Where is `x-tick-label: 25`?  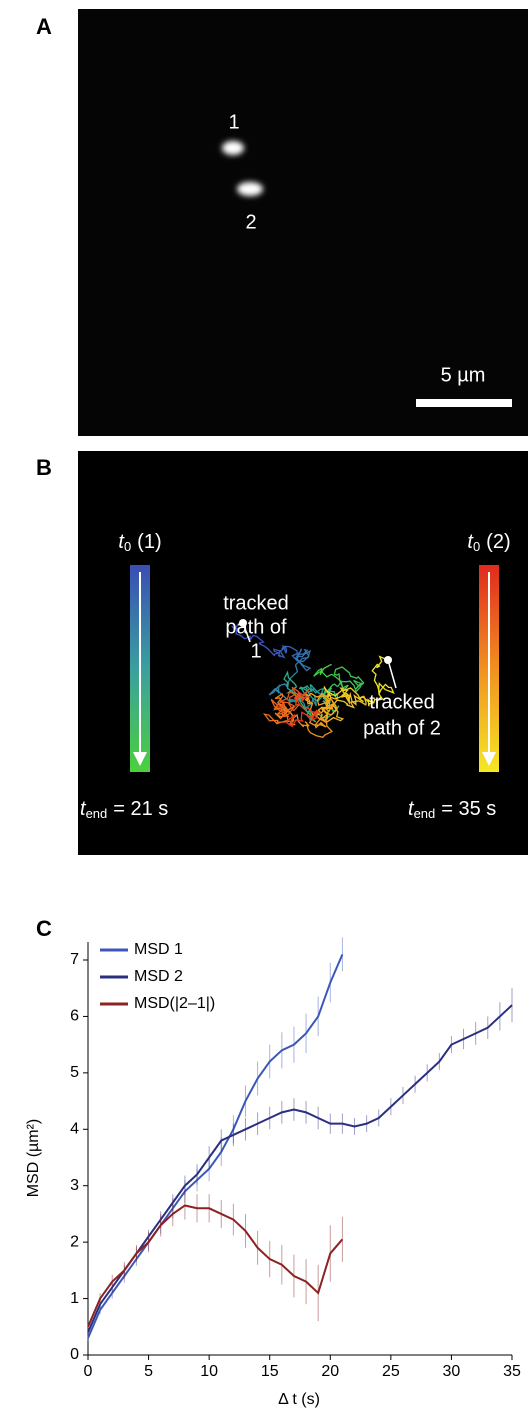
x-tick-label: 25 is located at coordinates (391, 1371).